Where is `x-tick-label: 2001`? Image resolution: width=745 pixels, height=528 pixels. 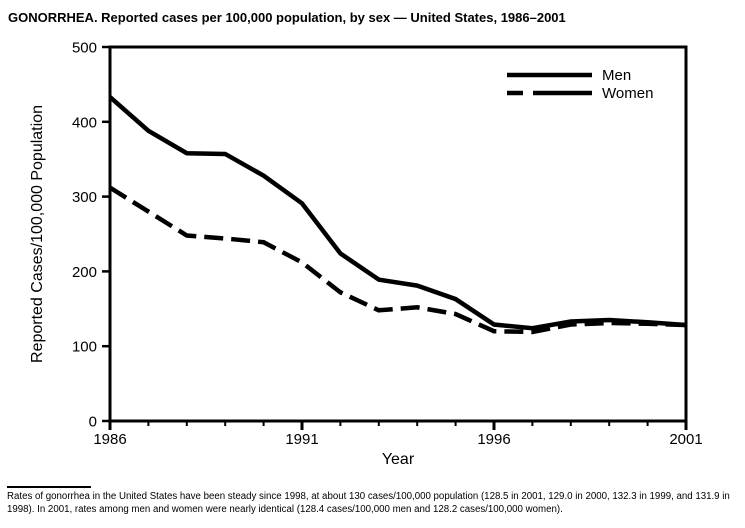
x-tick-label: 2001 is located at coordinates (685, 439).